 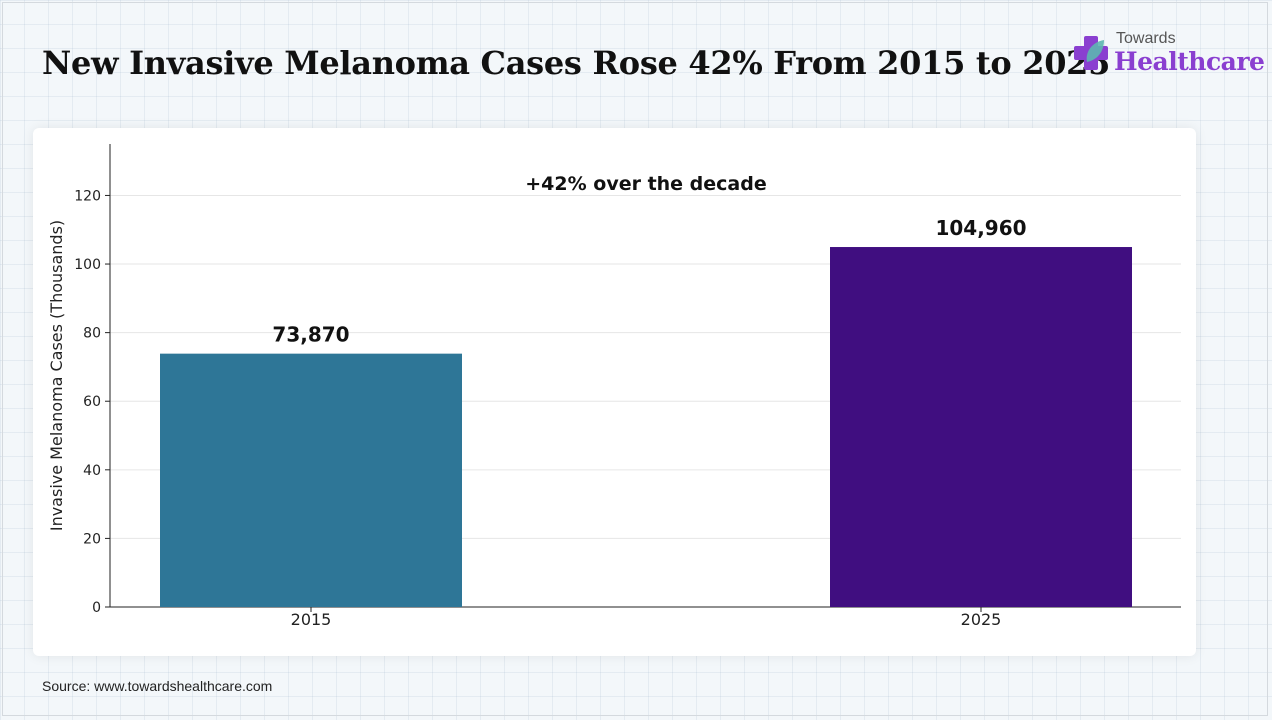 I want to click on y-tick-label: 120, so click(x=87, y=196).